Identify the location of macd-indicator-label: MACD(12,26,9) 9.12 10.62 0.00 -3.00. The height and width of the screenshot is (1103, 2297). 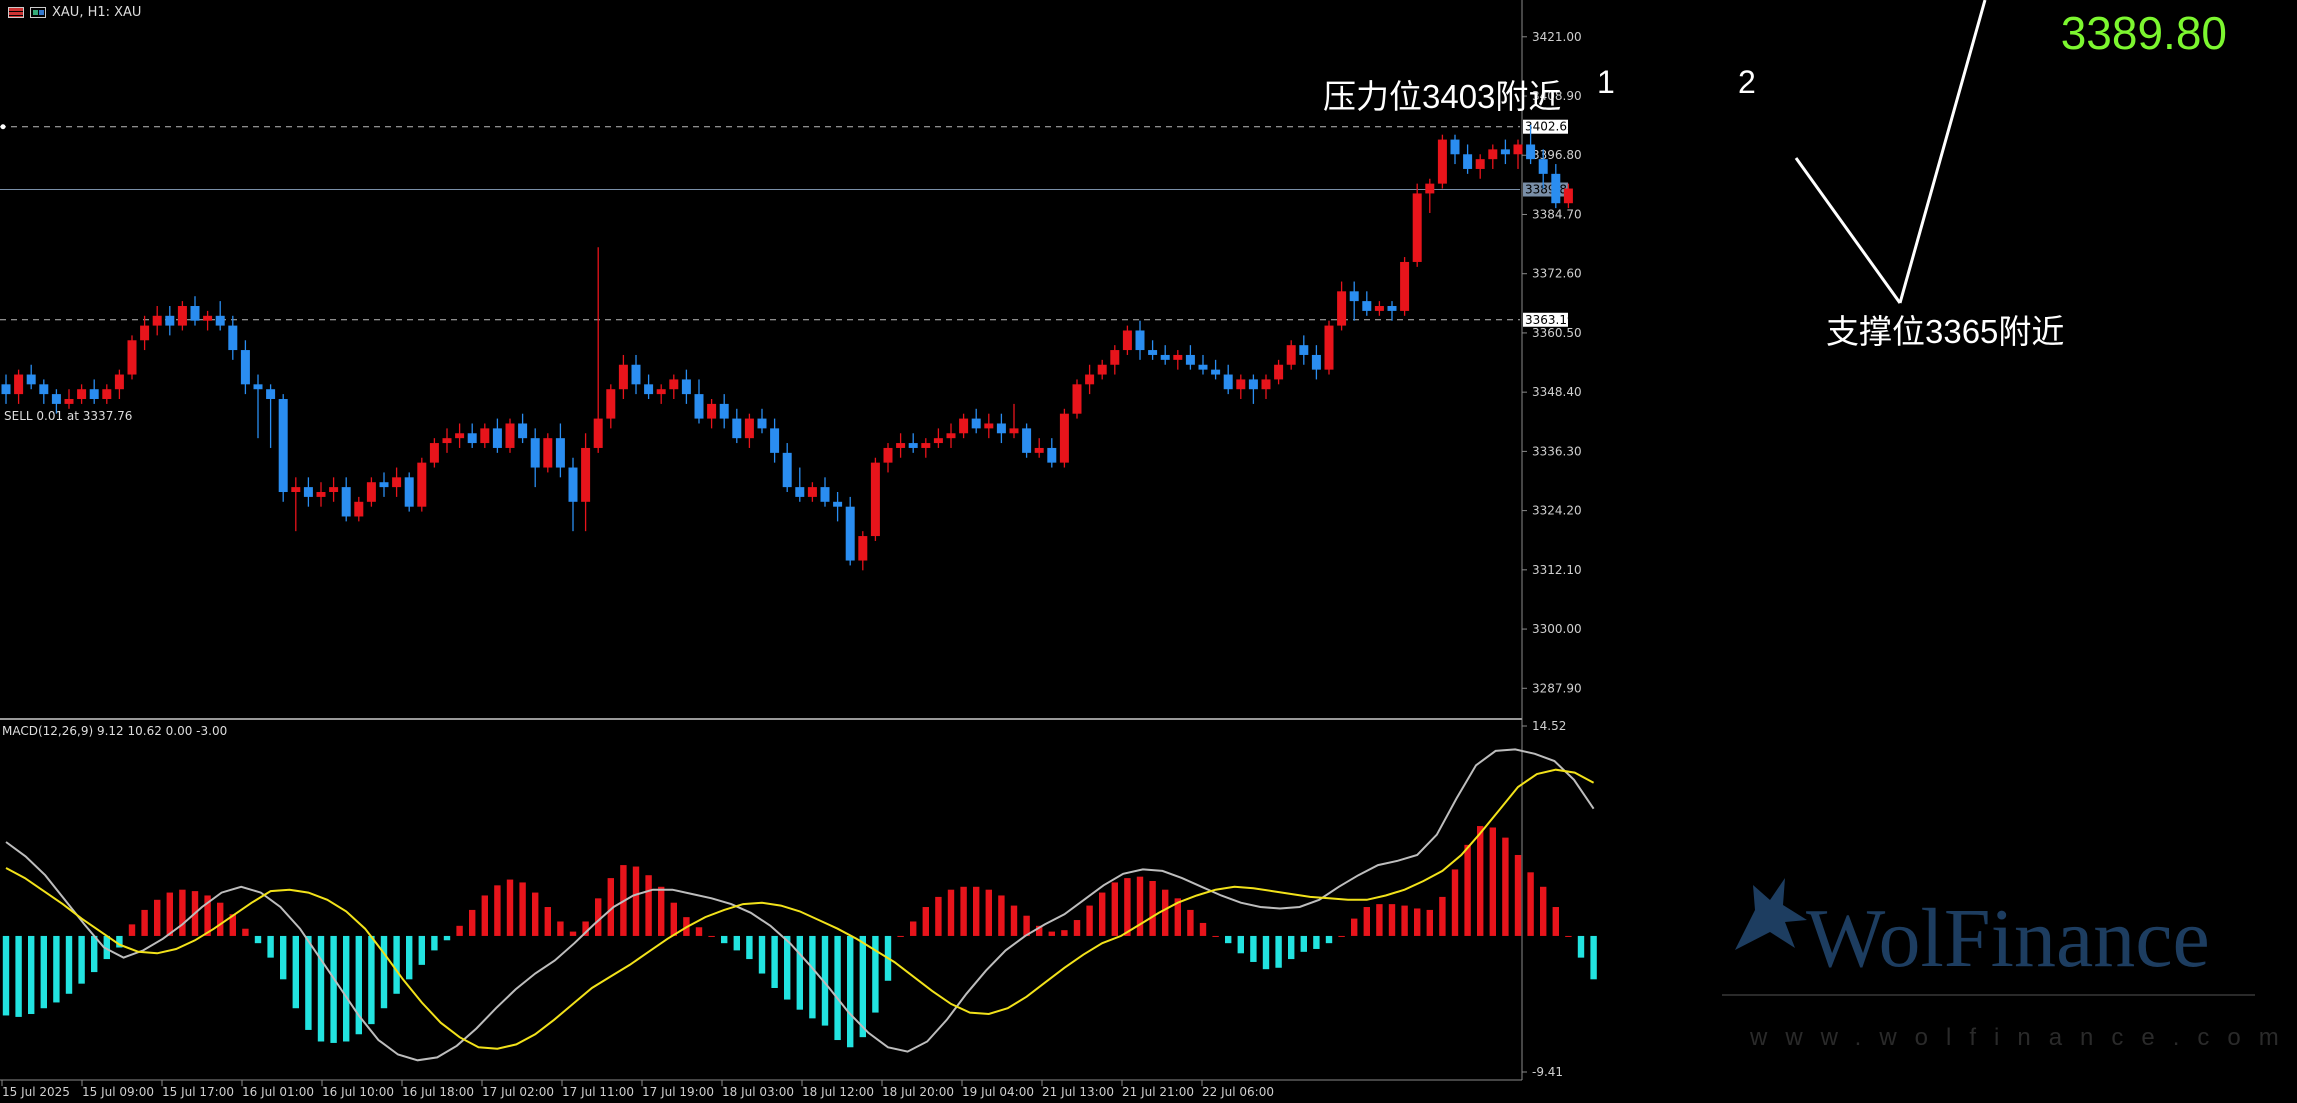
(115, 731).